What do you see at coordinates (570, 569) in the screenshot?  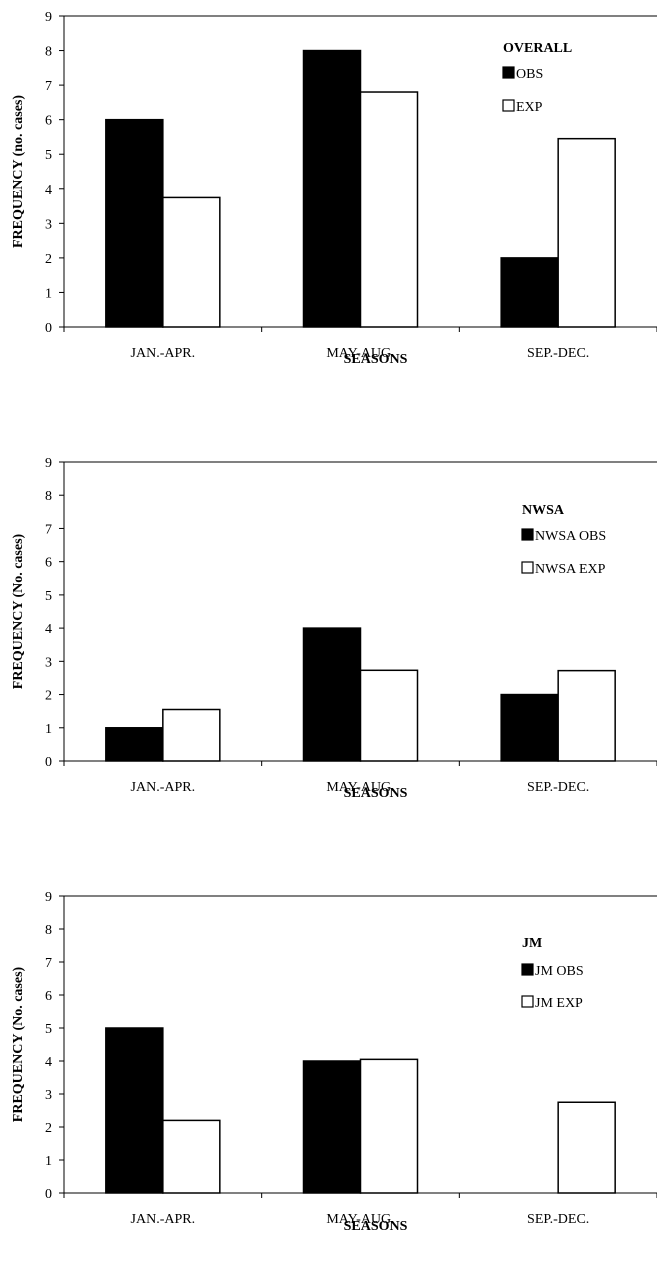 I see `legend-label: NWSA EXP` at bounding box center [570, 569].